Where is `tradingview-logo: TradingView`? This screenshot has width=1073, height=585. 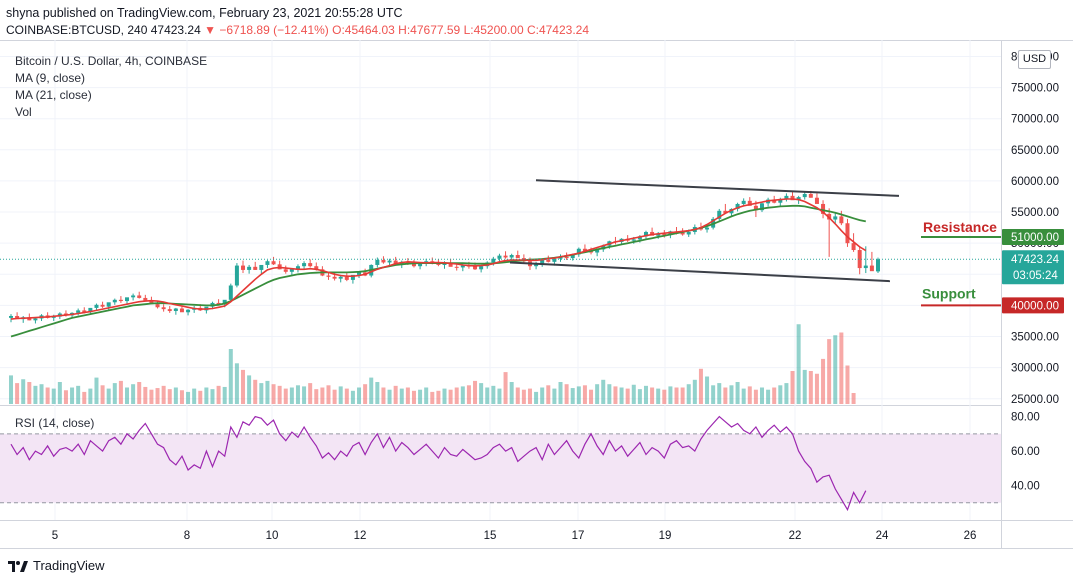
tradingview-logo: TradingView is located at coordinates (56, 565).